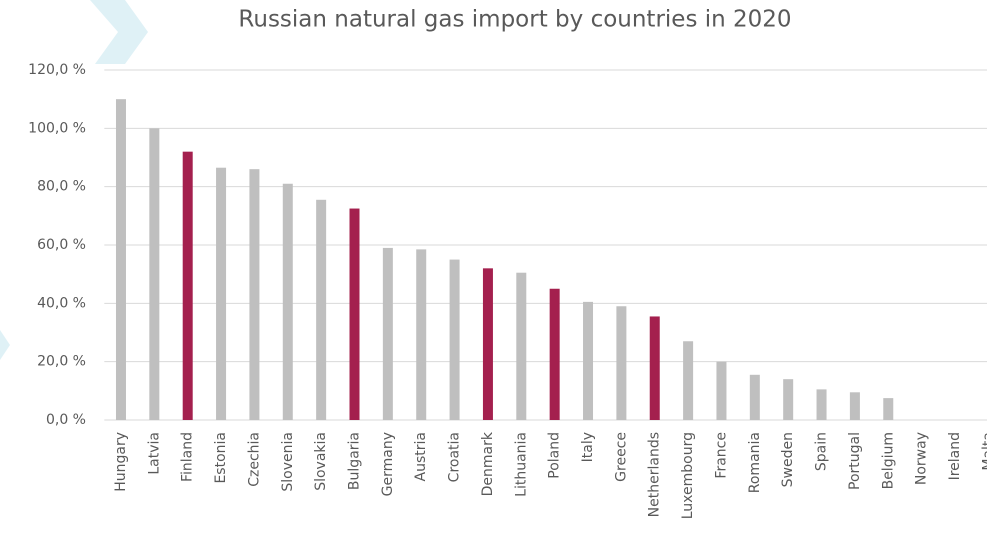 The height and width of the screenshot is (539, 987). I want to click on x-tick-label: Finland, so click(188, 457).